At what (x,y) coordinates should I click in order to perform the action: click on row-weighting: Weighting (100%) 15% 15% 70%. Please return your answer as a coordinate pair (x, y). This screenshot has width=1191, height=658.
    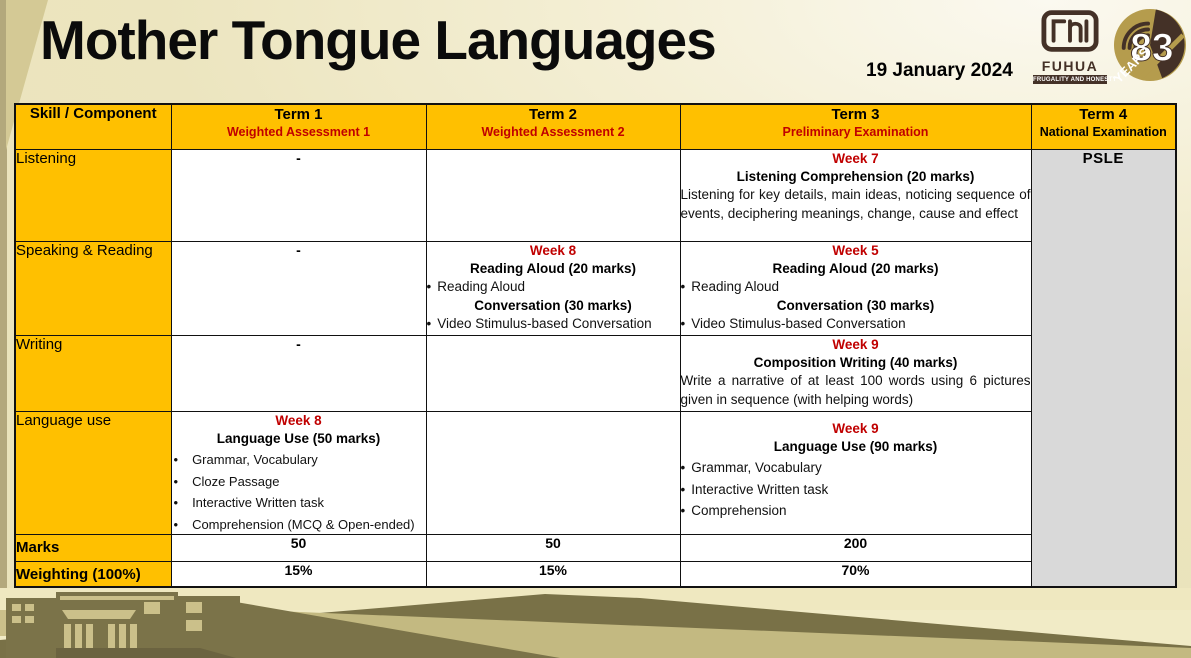
    Looking at the image, I should click on (595, 574).